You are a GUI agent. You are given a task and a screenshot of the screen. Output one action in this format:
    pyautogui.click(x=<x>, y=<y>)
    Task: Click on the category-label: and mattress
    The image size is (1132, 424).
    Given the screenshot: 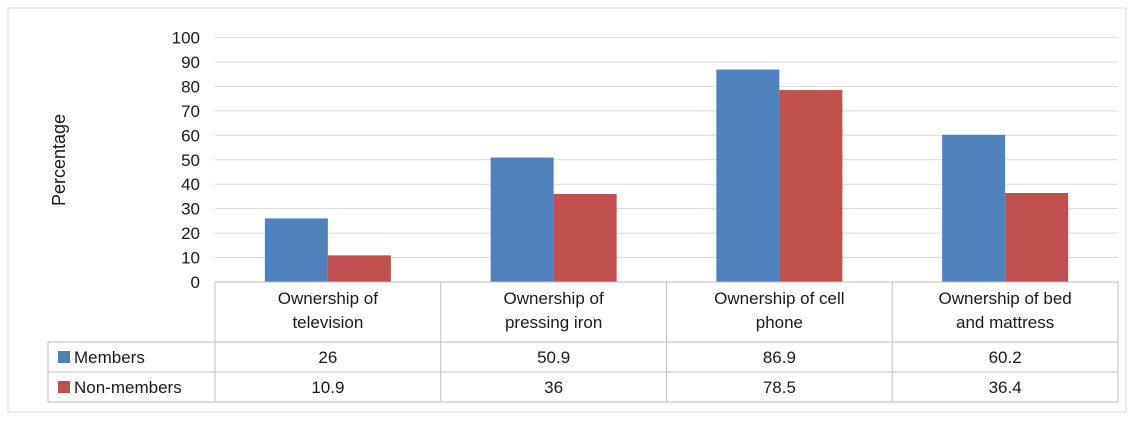 What is the action you would take?
    pyautogui.click(x=1005, y=322)
    